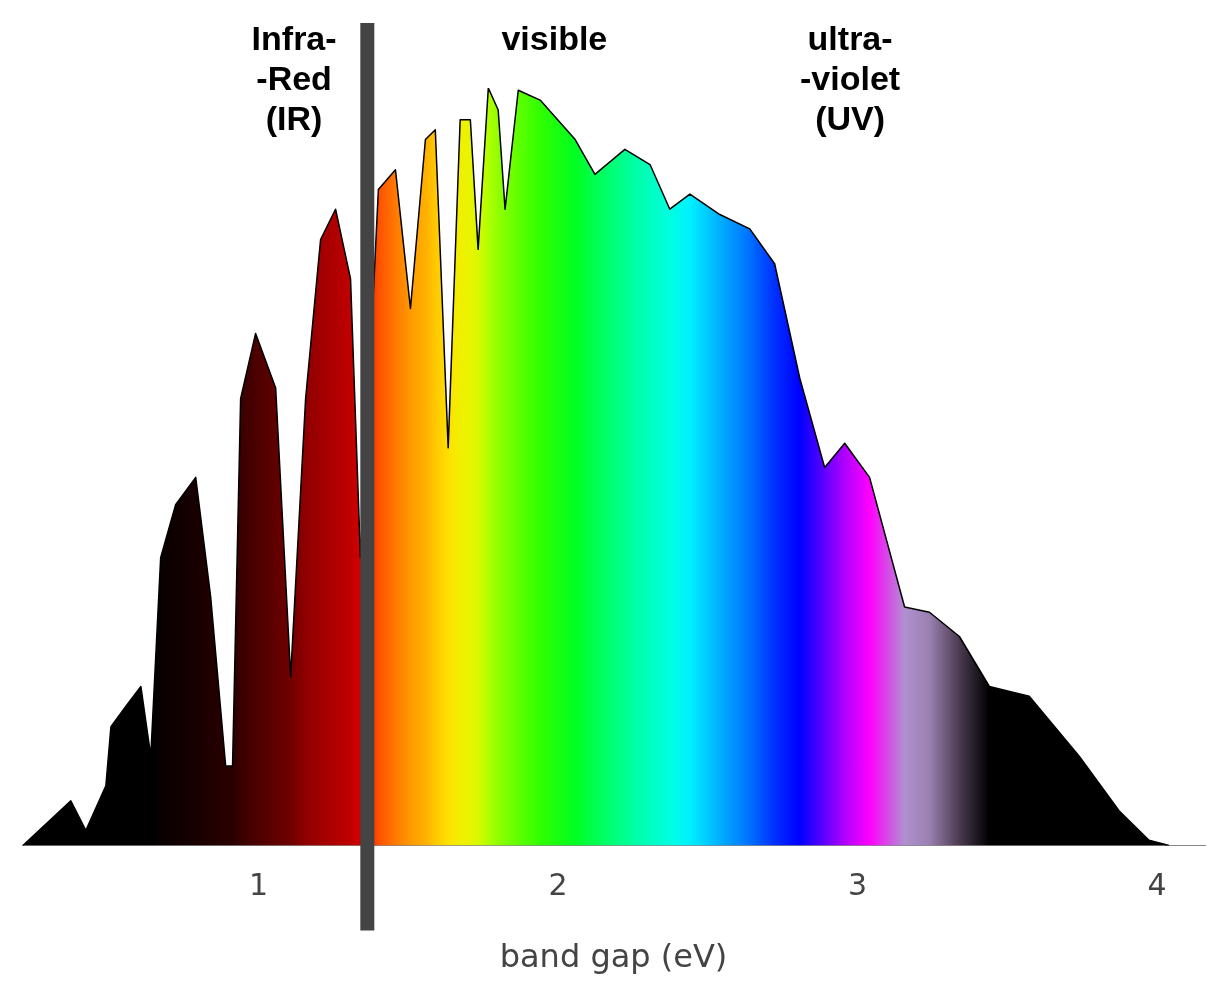 The width and height of the screenshot is (1210, 992). What do you see at coordinates (1157, 885) in the screenshot?
I see `x-tick-label: 4` at bounding box center [1157, 885].